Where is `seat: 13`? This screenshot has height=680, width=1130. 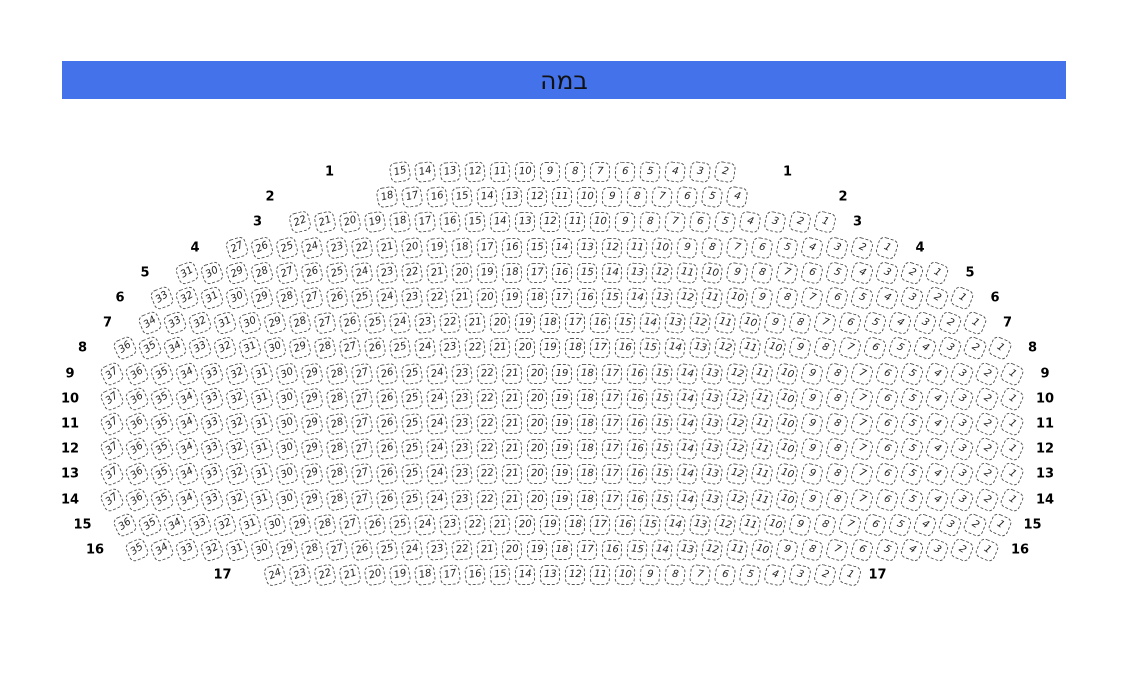
seat: 13 is located at coordinates (637, 273).